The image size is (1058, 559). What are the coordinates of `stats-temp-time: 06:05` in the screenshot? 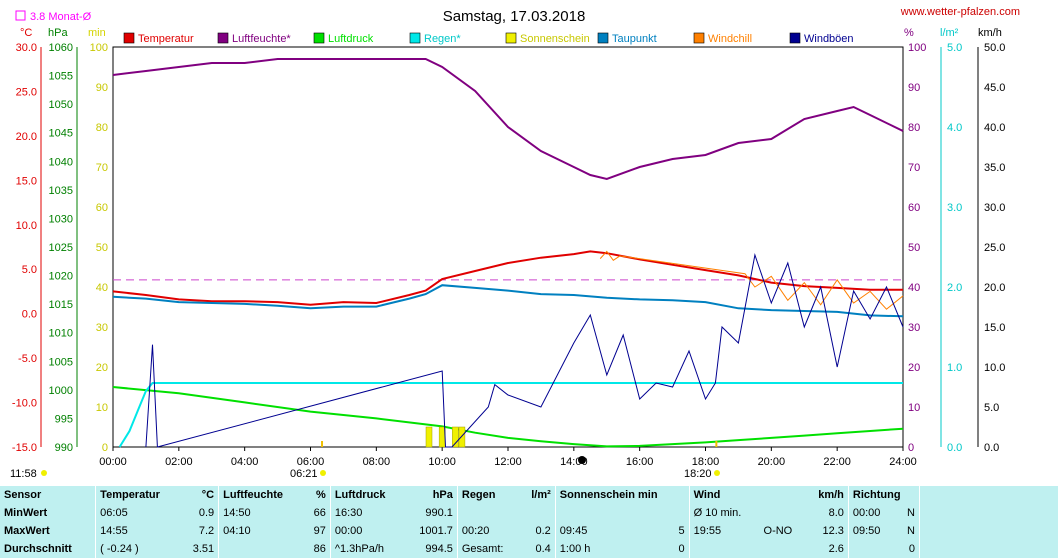 It's located at (138, 513).